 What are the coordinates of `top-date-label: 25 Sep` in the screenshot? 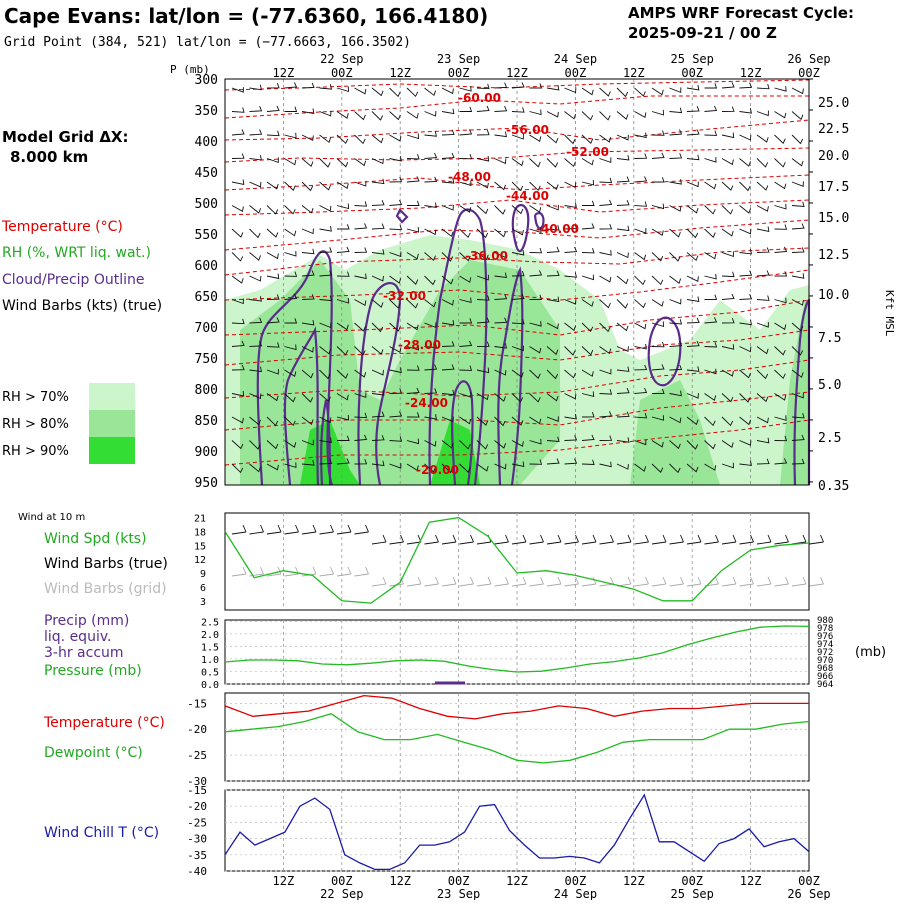 It's located at (692, 59).